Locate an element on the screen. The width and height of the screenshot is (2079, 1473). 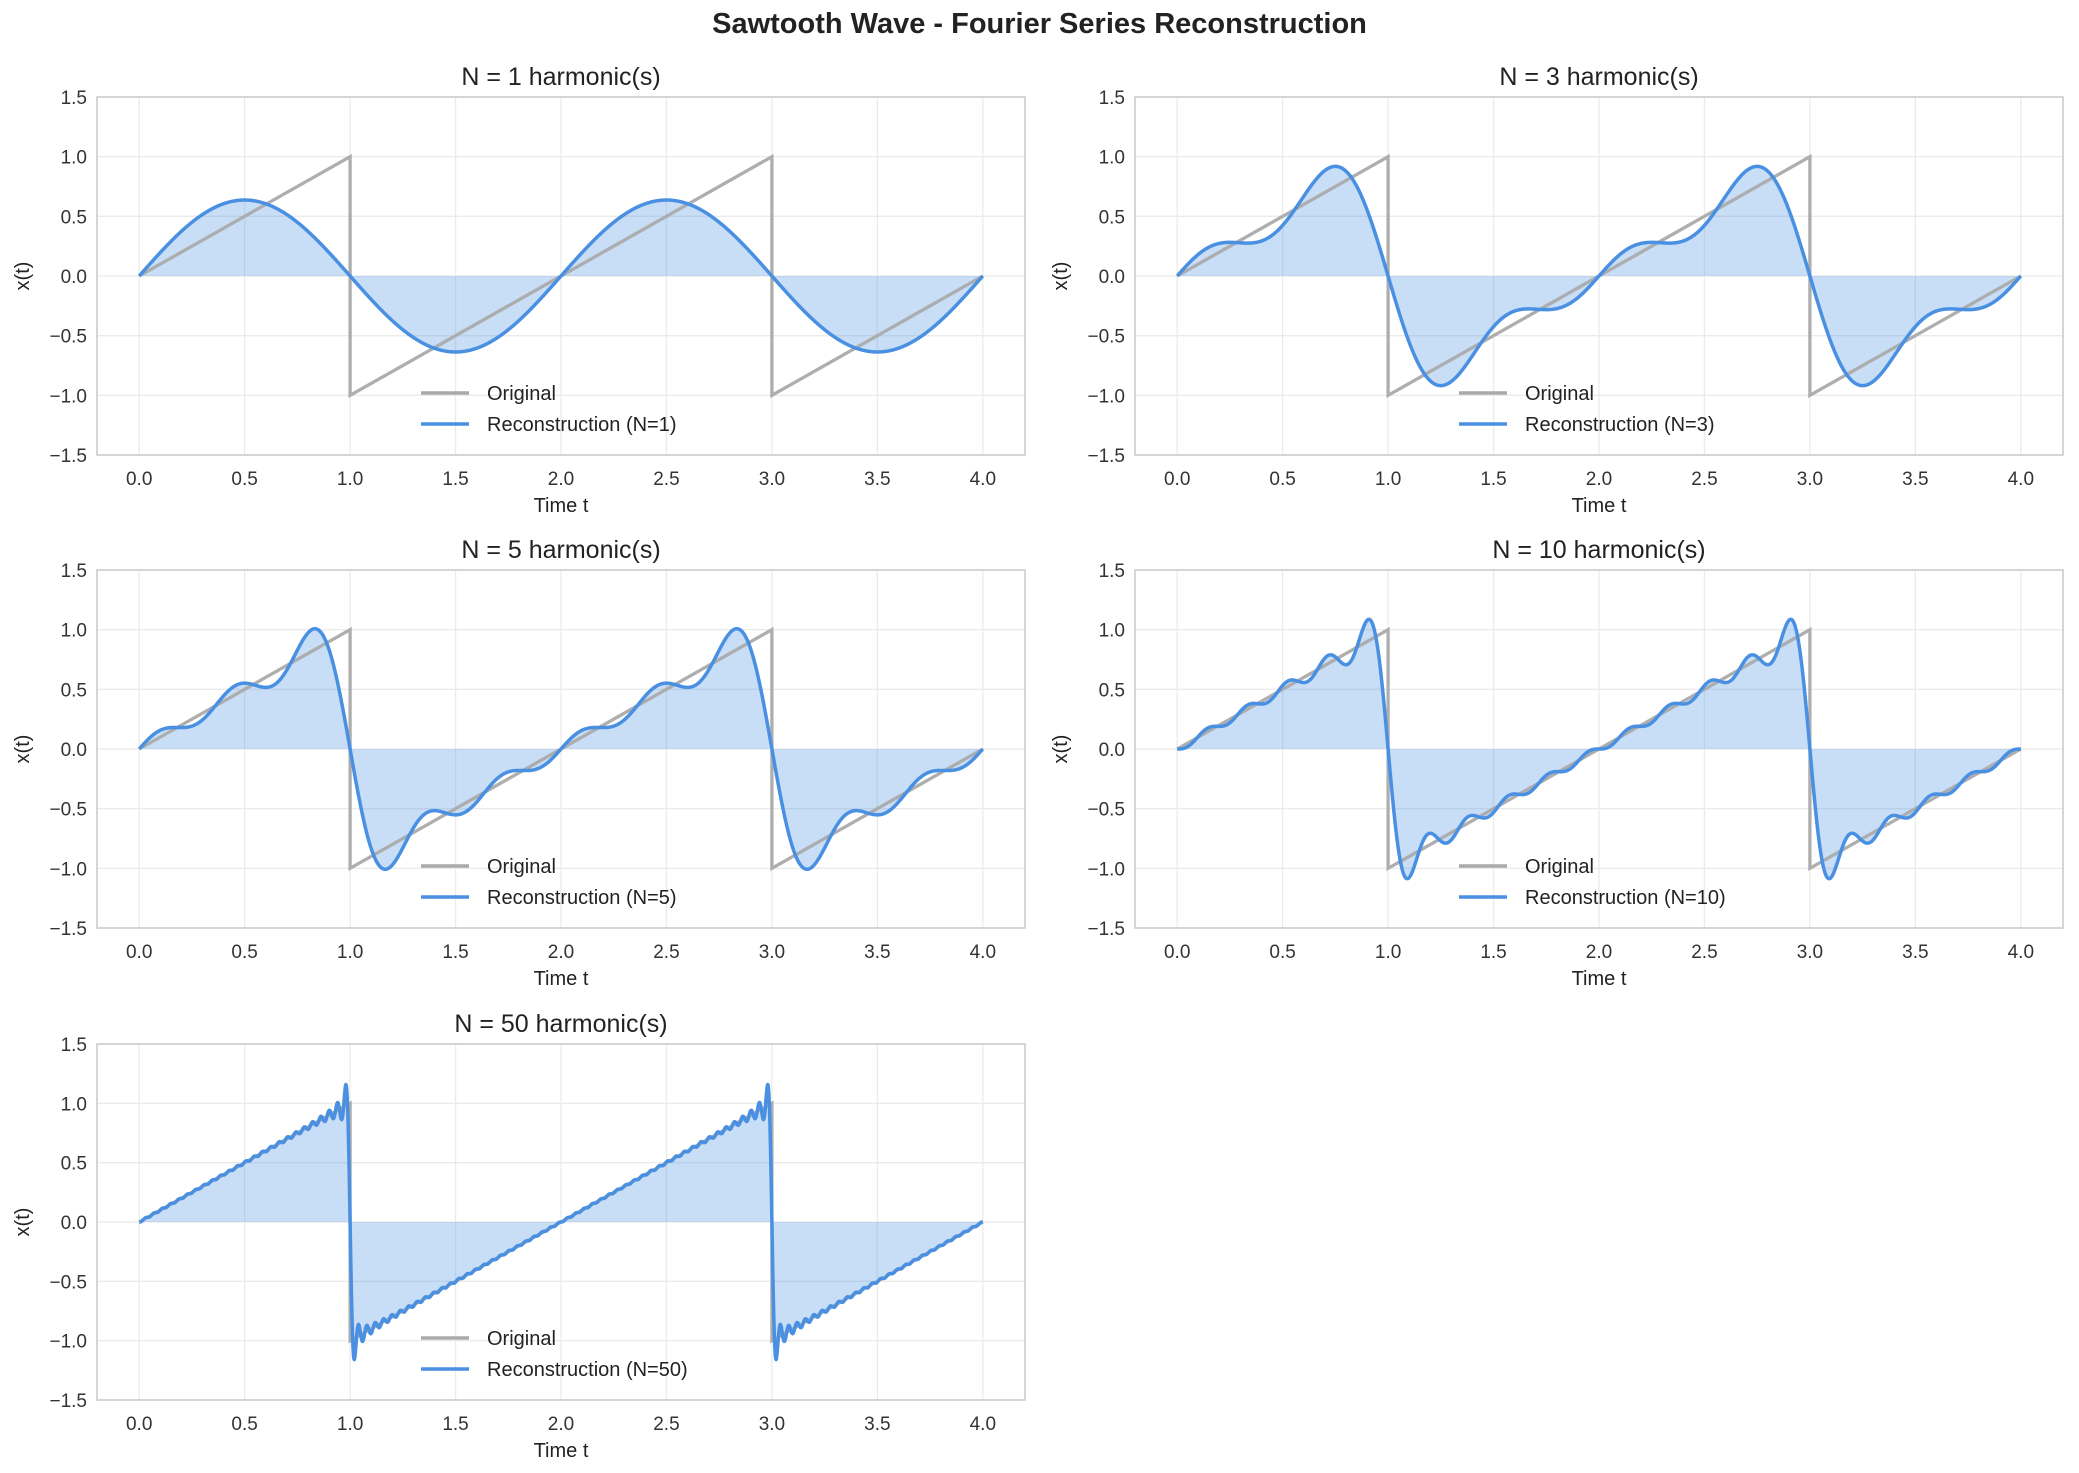
subplot-title: N = 5 harmonic(s) is located at coordinates (560, 550).